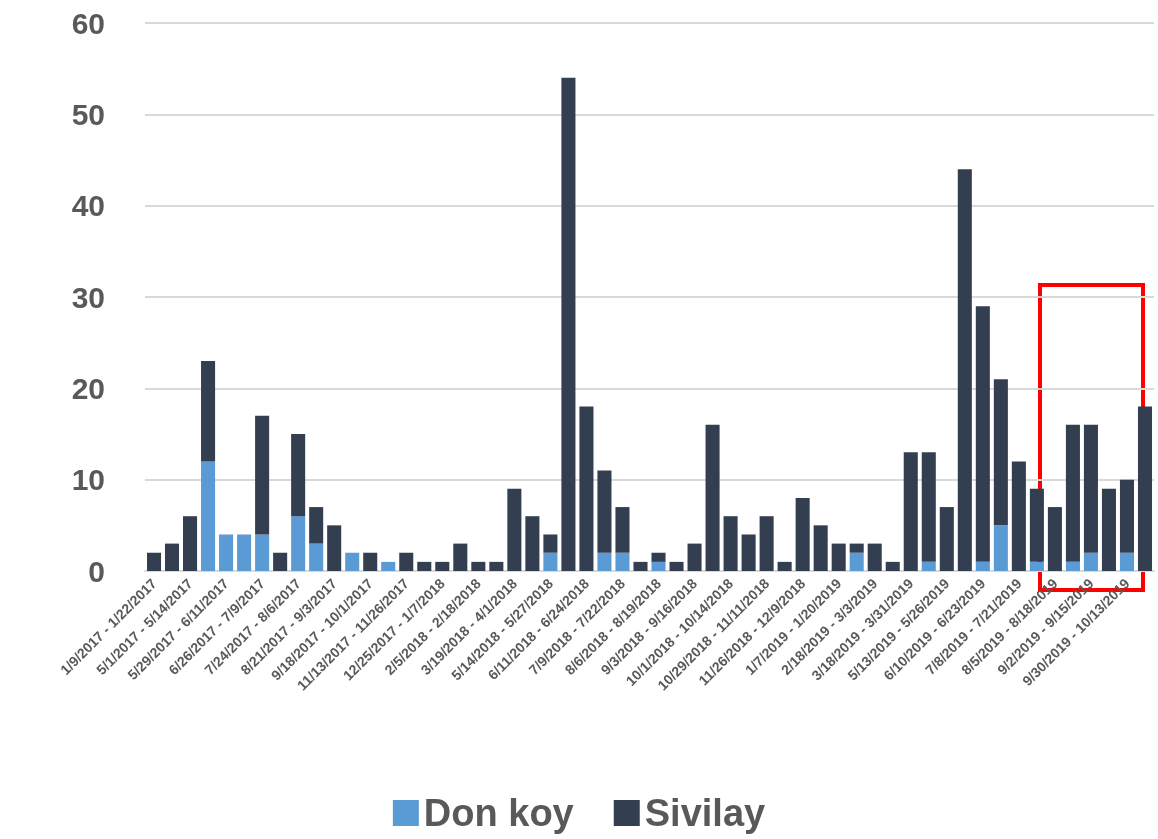  Describe the element at coordinates (88, 206) in the screenshot. I see `y-tick-label: 40` at that location.